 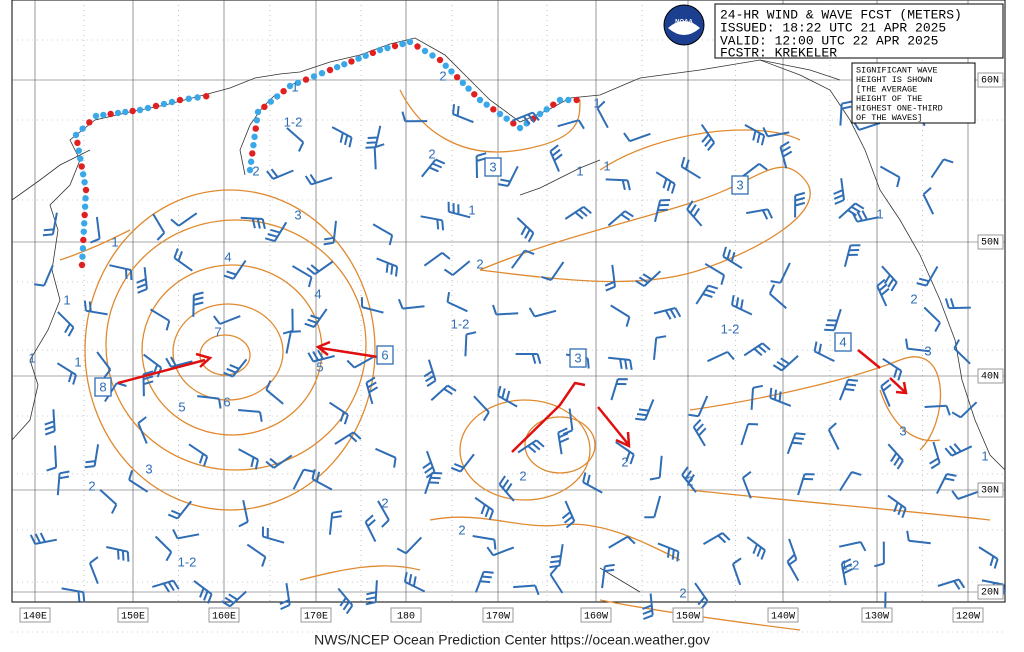 I want to click on lon-label: 170E, so click(x=316, y=617).